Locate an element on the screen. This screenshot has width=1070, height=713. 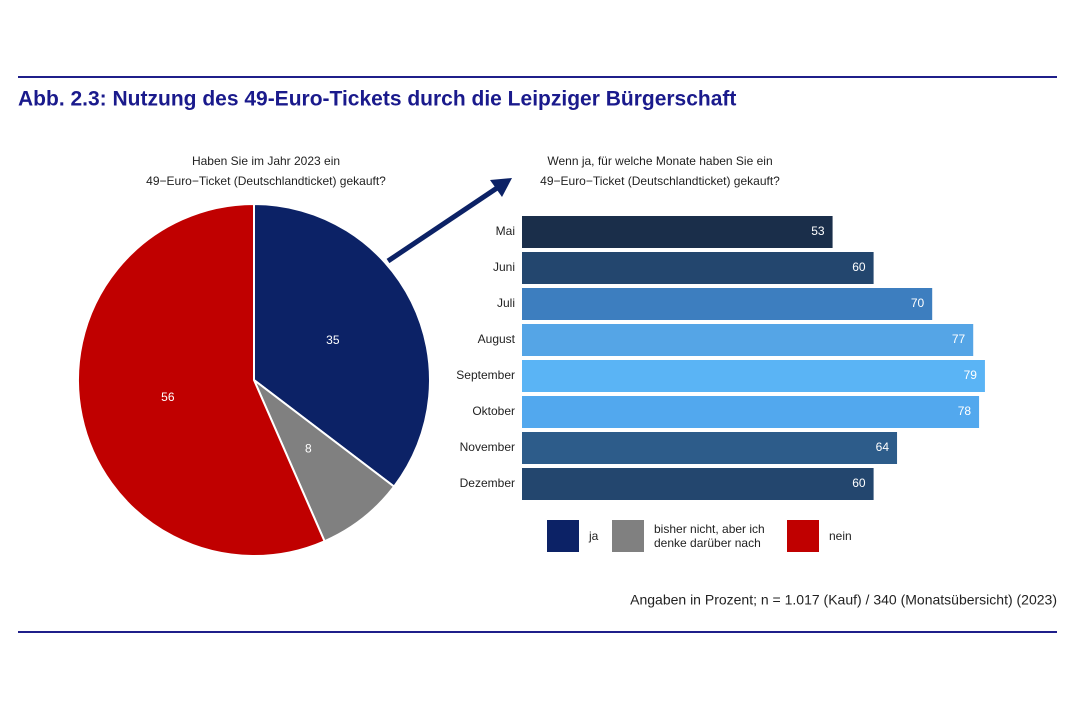
y-tick-label: Oktober is located at coordinates (493, 411).